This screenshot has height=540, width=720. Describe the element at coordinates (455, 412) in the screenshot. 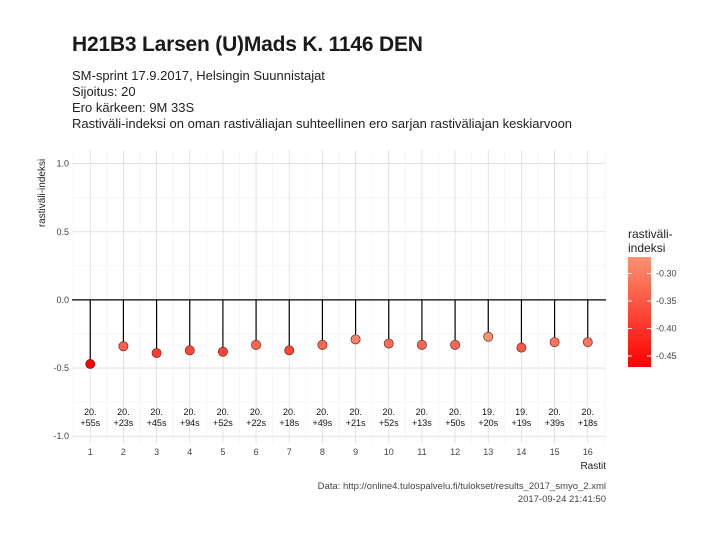

I see `rank-label-12: 20.` at that location.